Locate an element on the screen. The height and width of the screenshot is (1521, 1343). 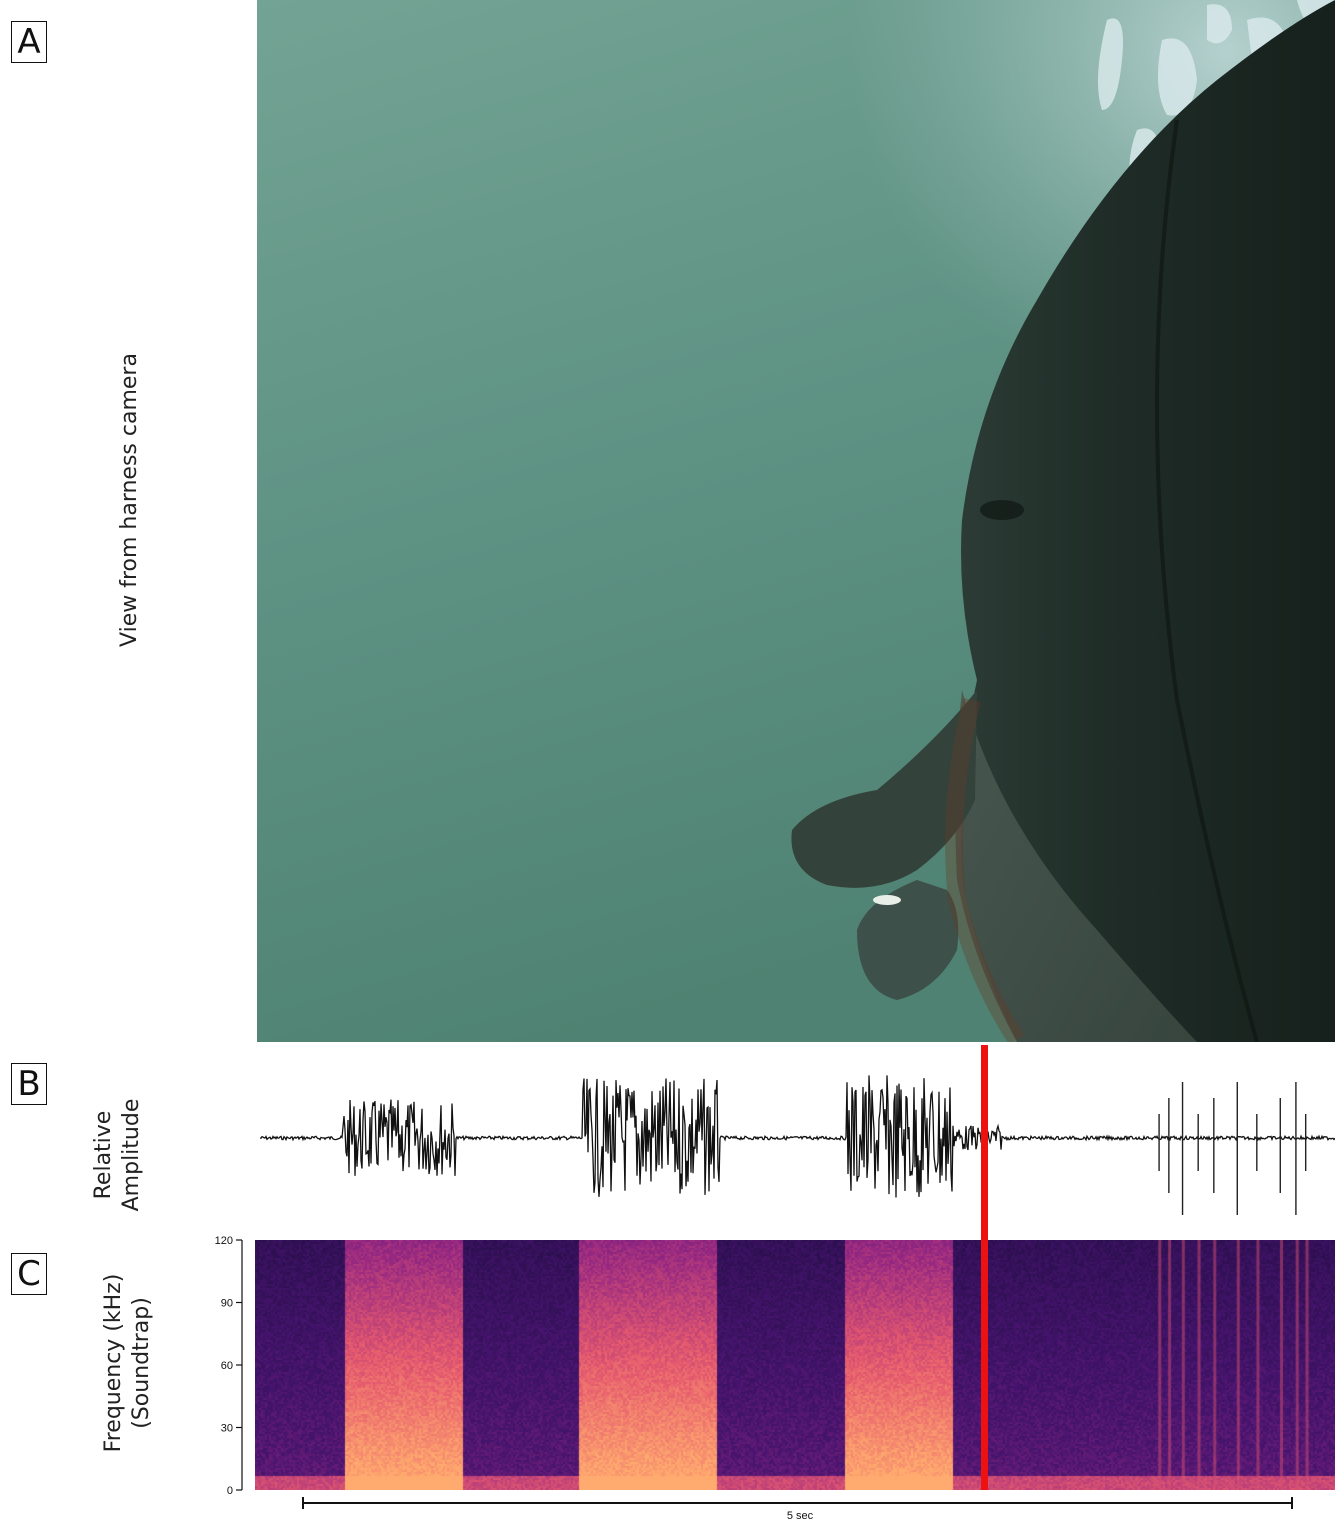
spectrogram is located at coordinates (795, 1365).